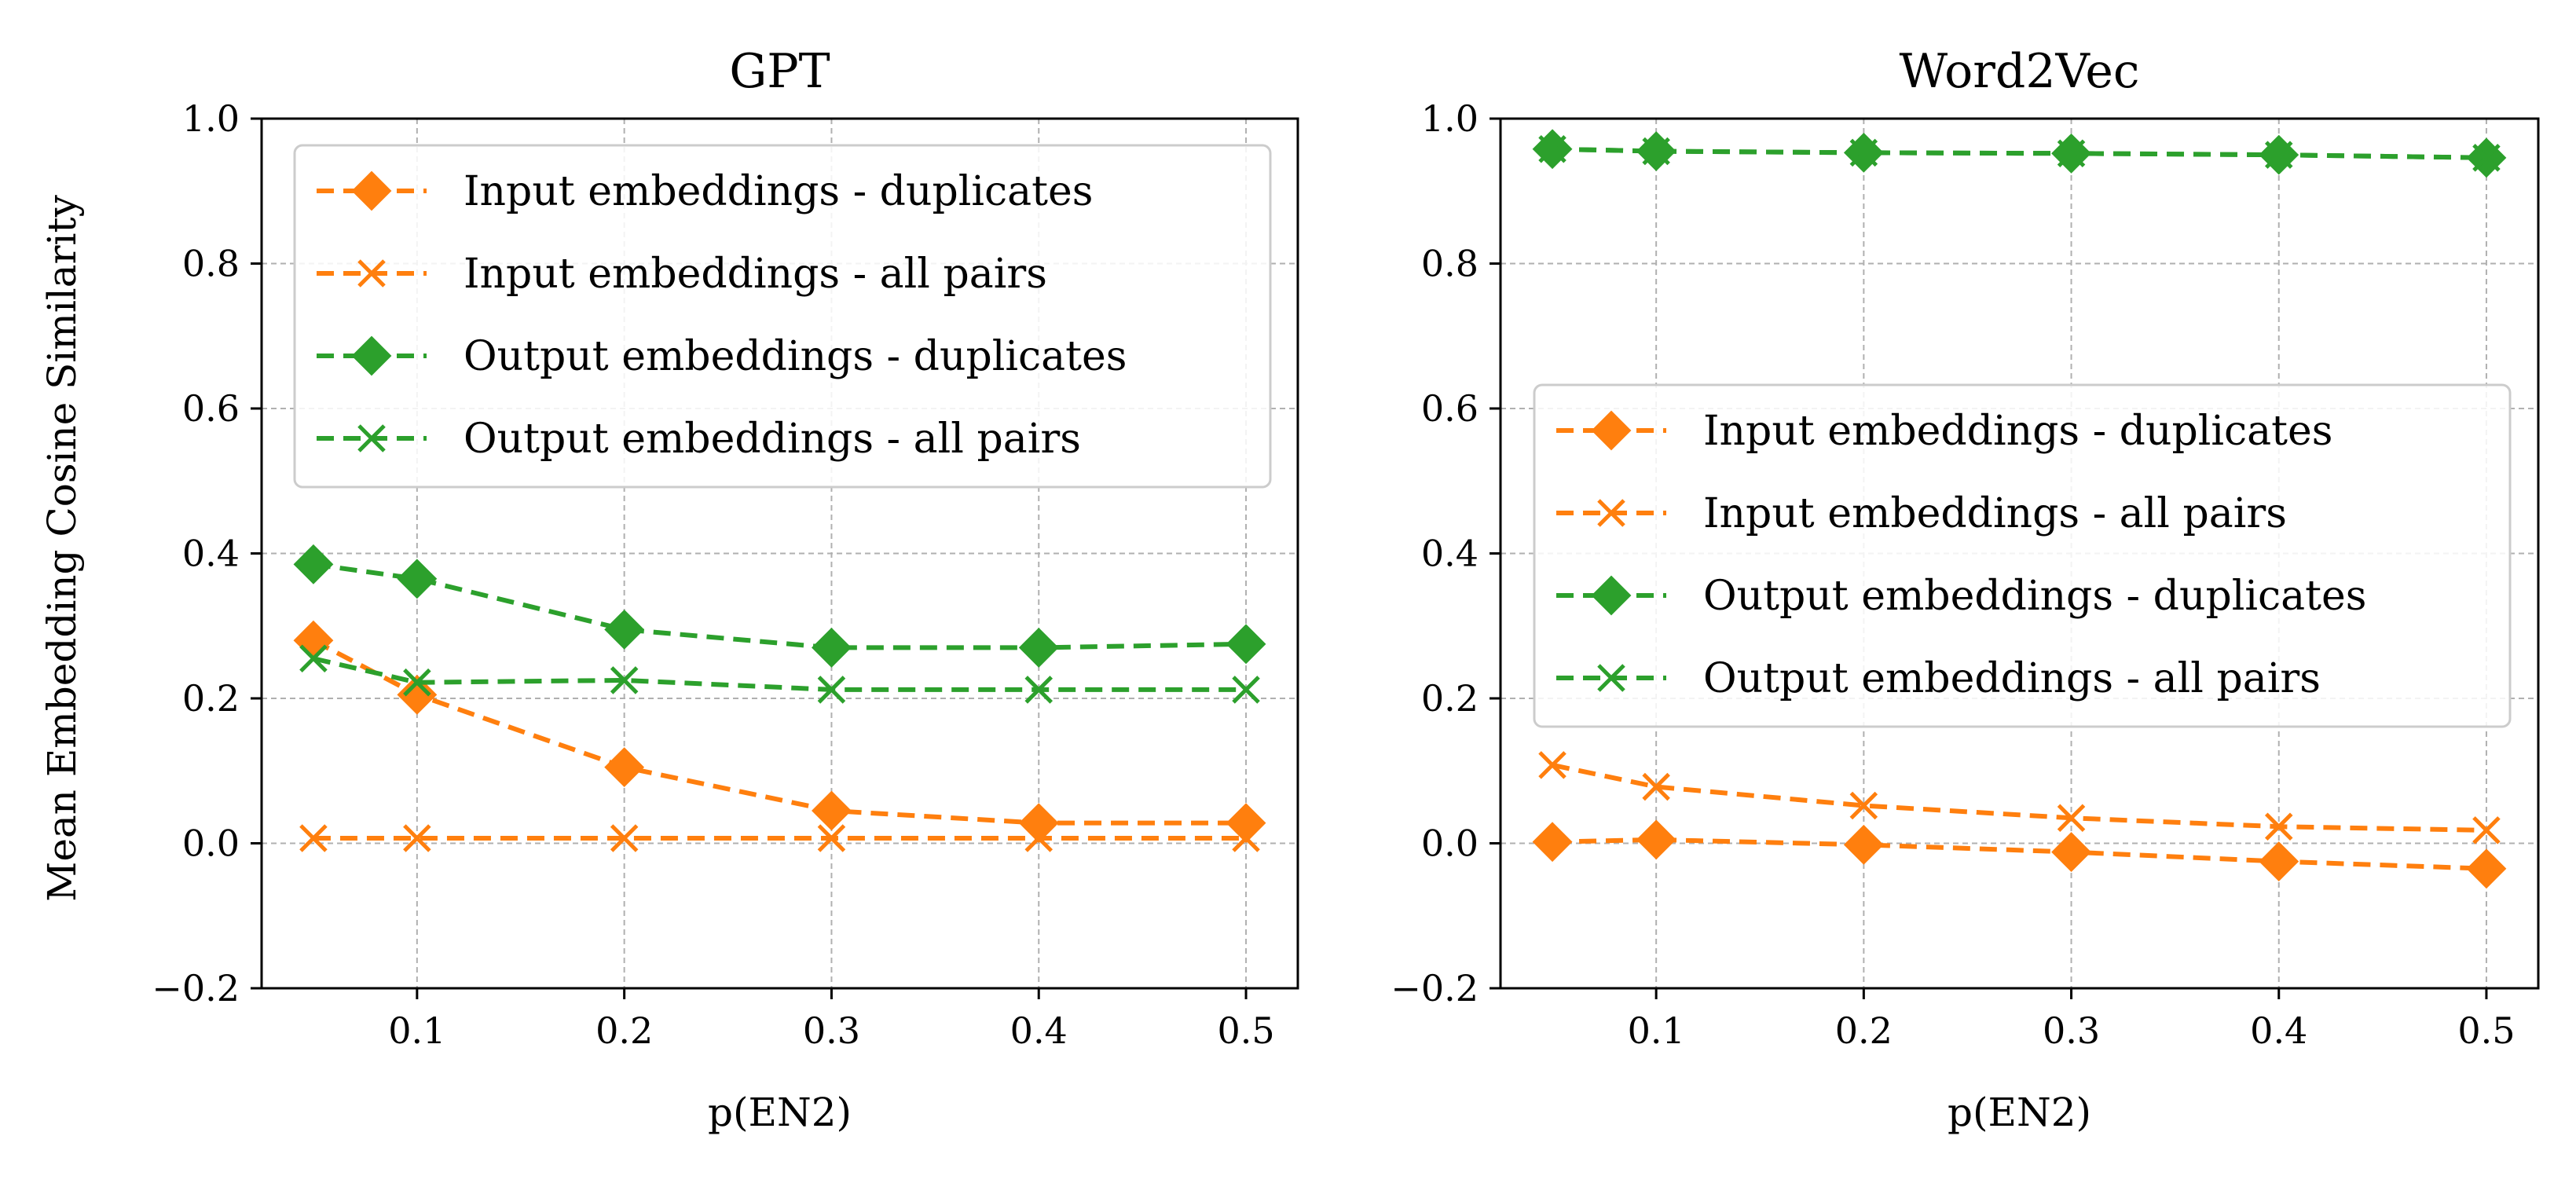 Image resolution: width=2576 pixels, height=1198 pixels. I want to click on chart-title: Word2Vec, so click(2020, 72).